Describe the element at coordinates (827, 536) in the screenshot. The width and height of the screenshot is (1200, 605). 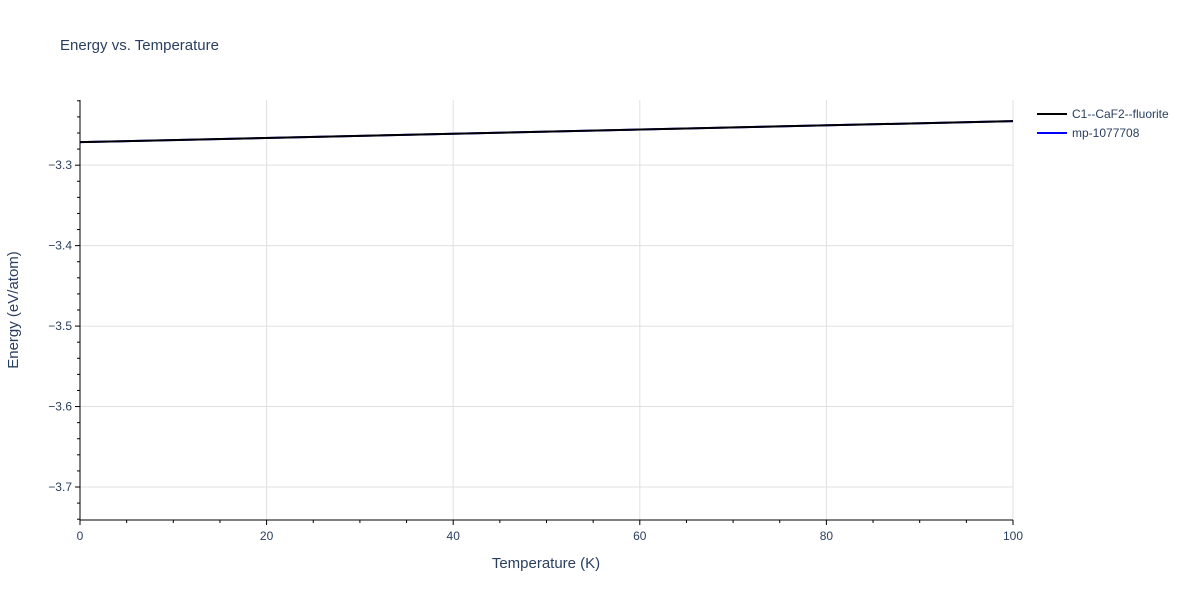
I see `x-tick-label: 80` at that location.